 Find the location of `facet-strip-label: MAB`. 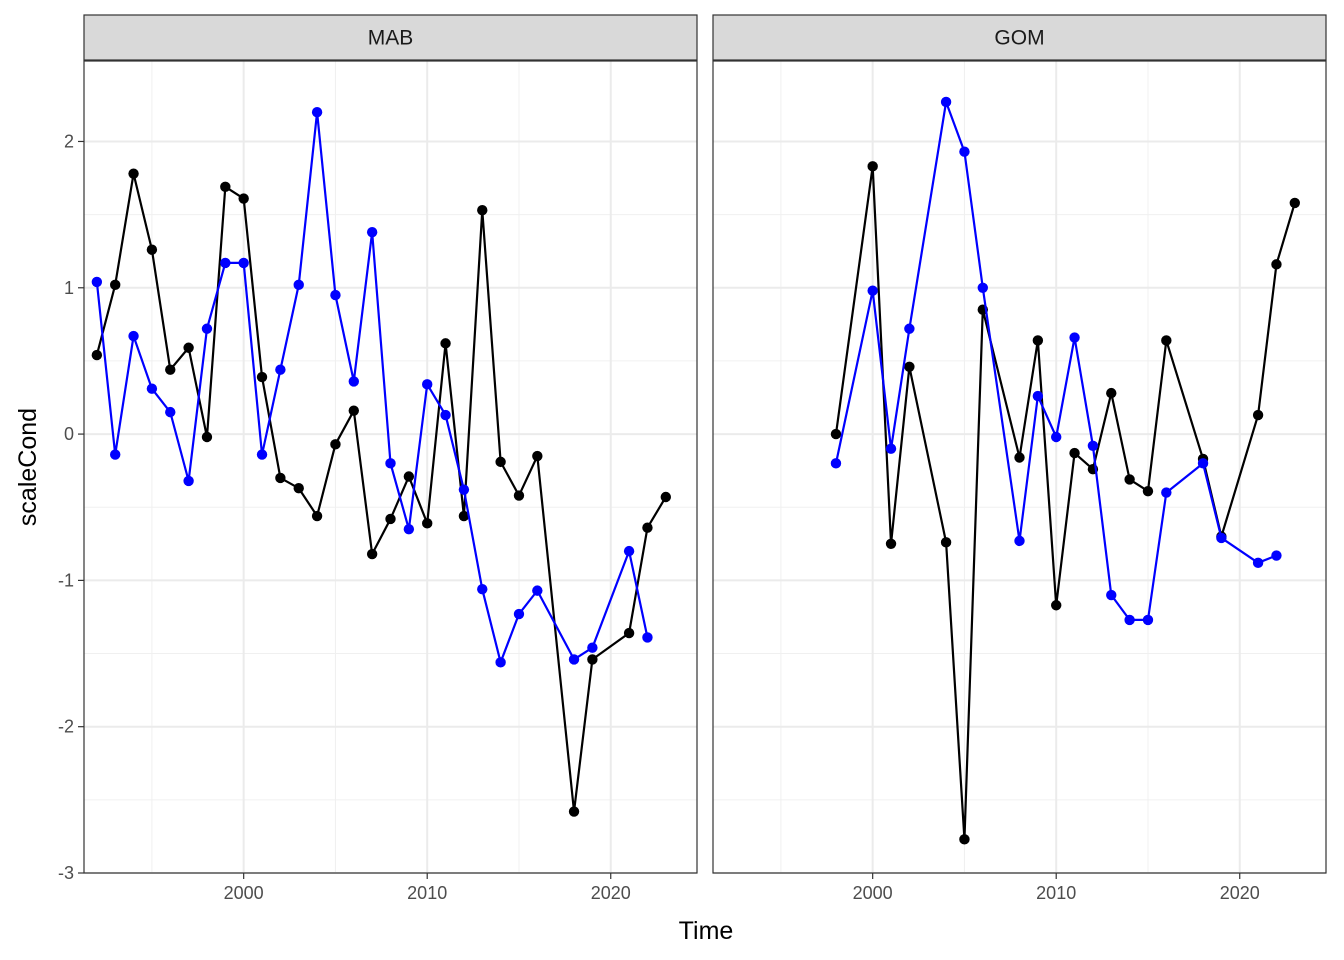

facet-strip-label: MAB is located at coordinates (391, 38).